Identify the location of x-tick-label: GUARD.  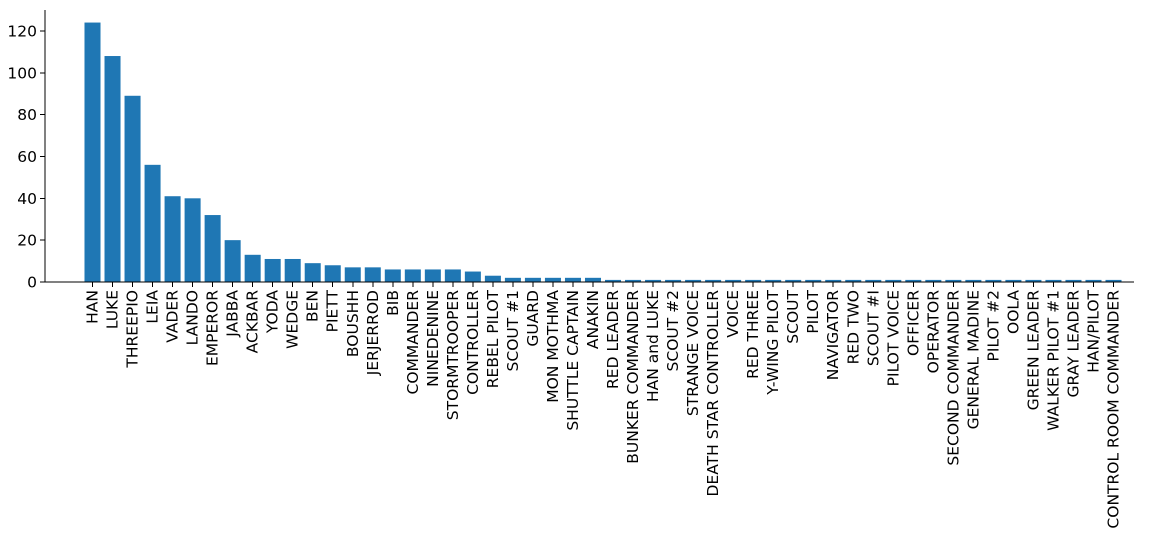
(533, 318).